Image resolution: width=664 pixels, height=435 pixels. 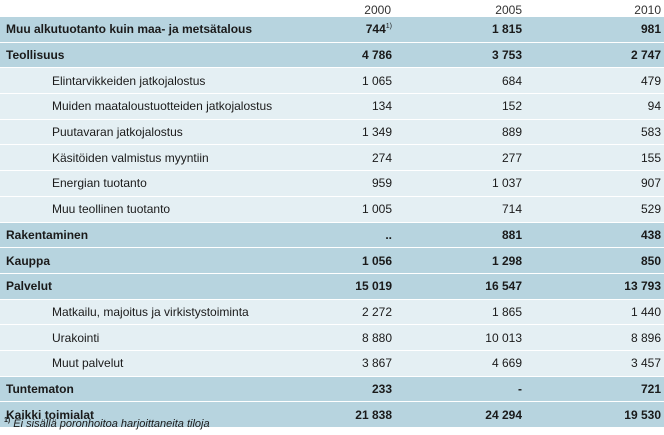 What do you see at coordinates (594, 235) in the screenshot?
I see `value-2010: 438` at bounding box center [594, 235].